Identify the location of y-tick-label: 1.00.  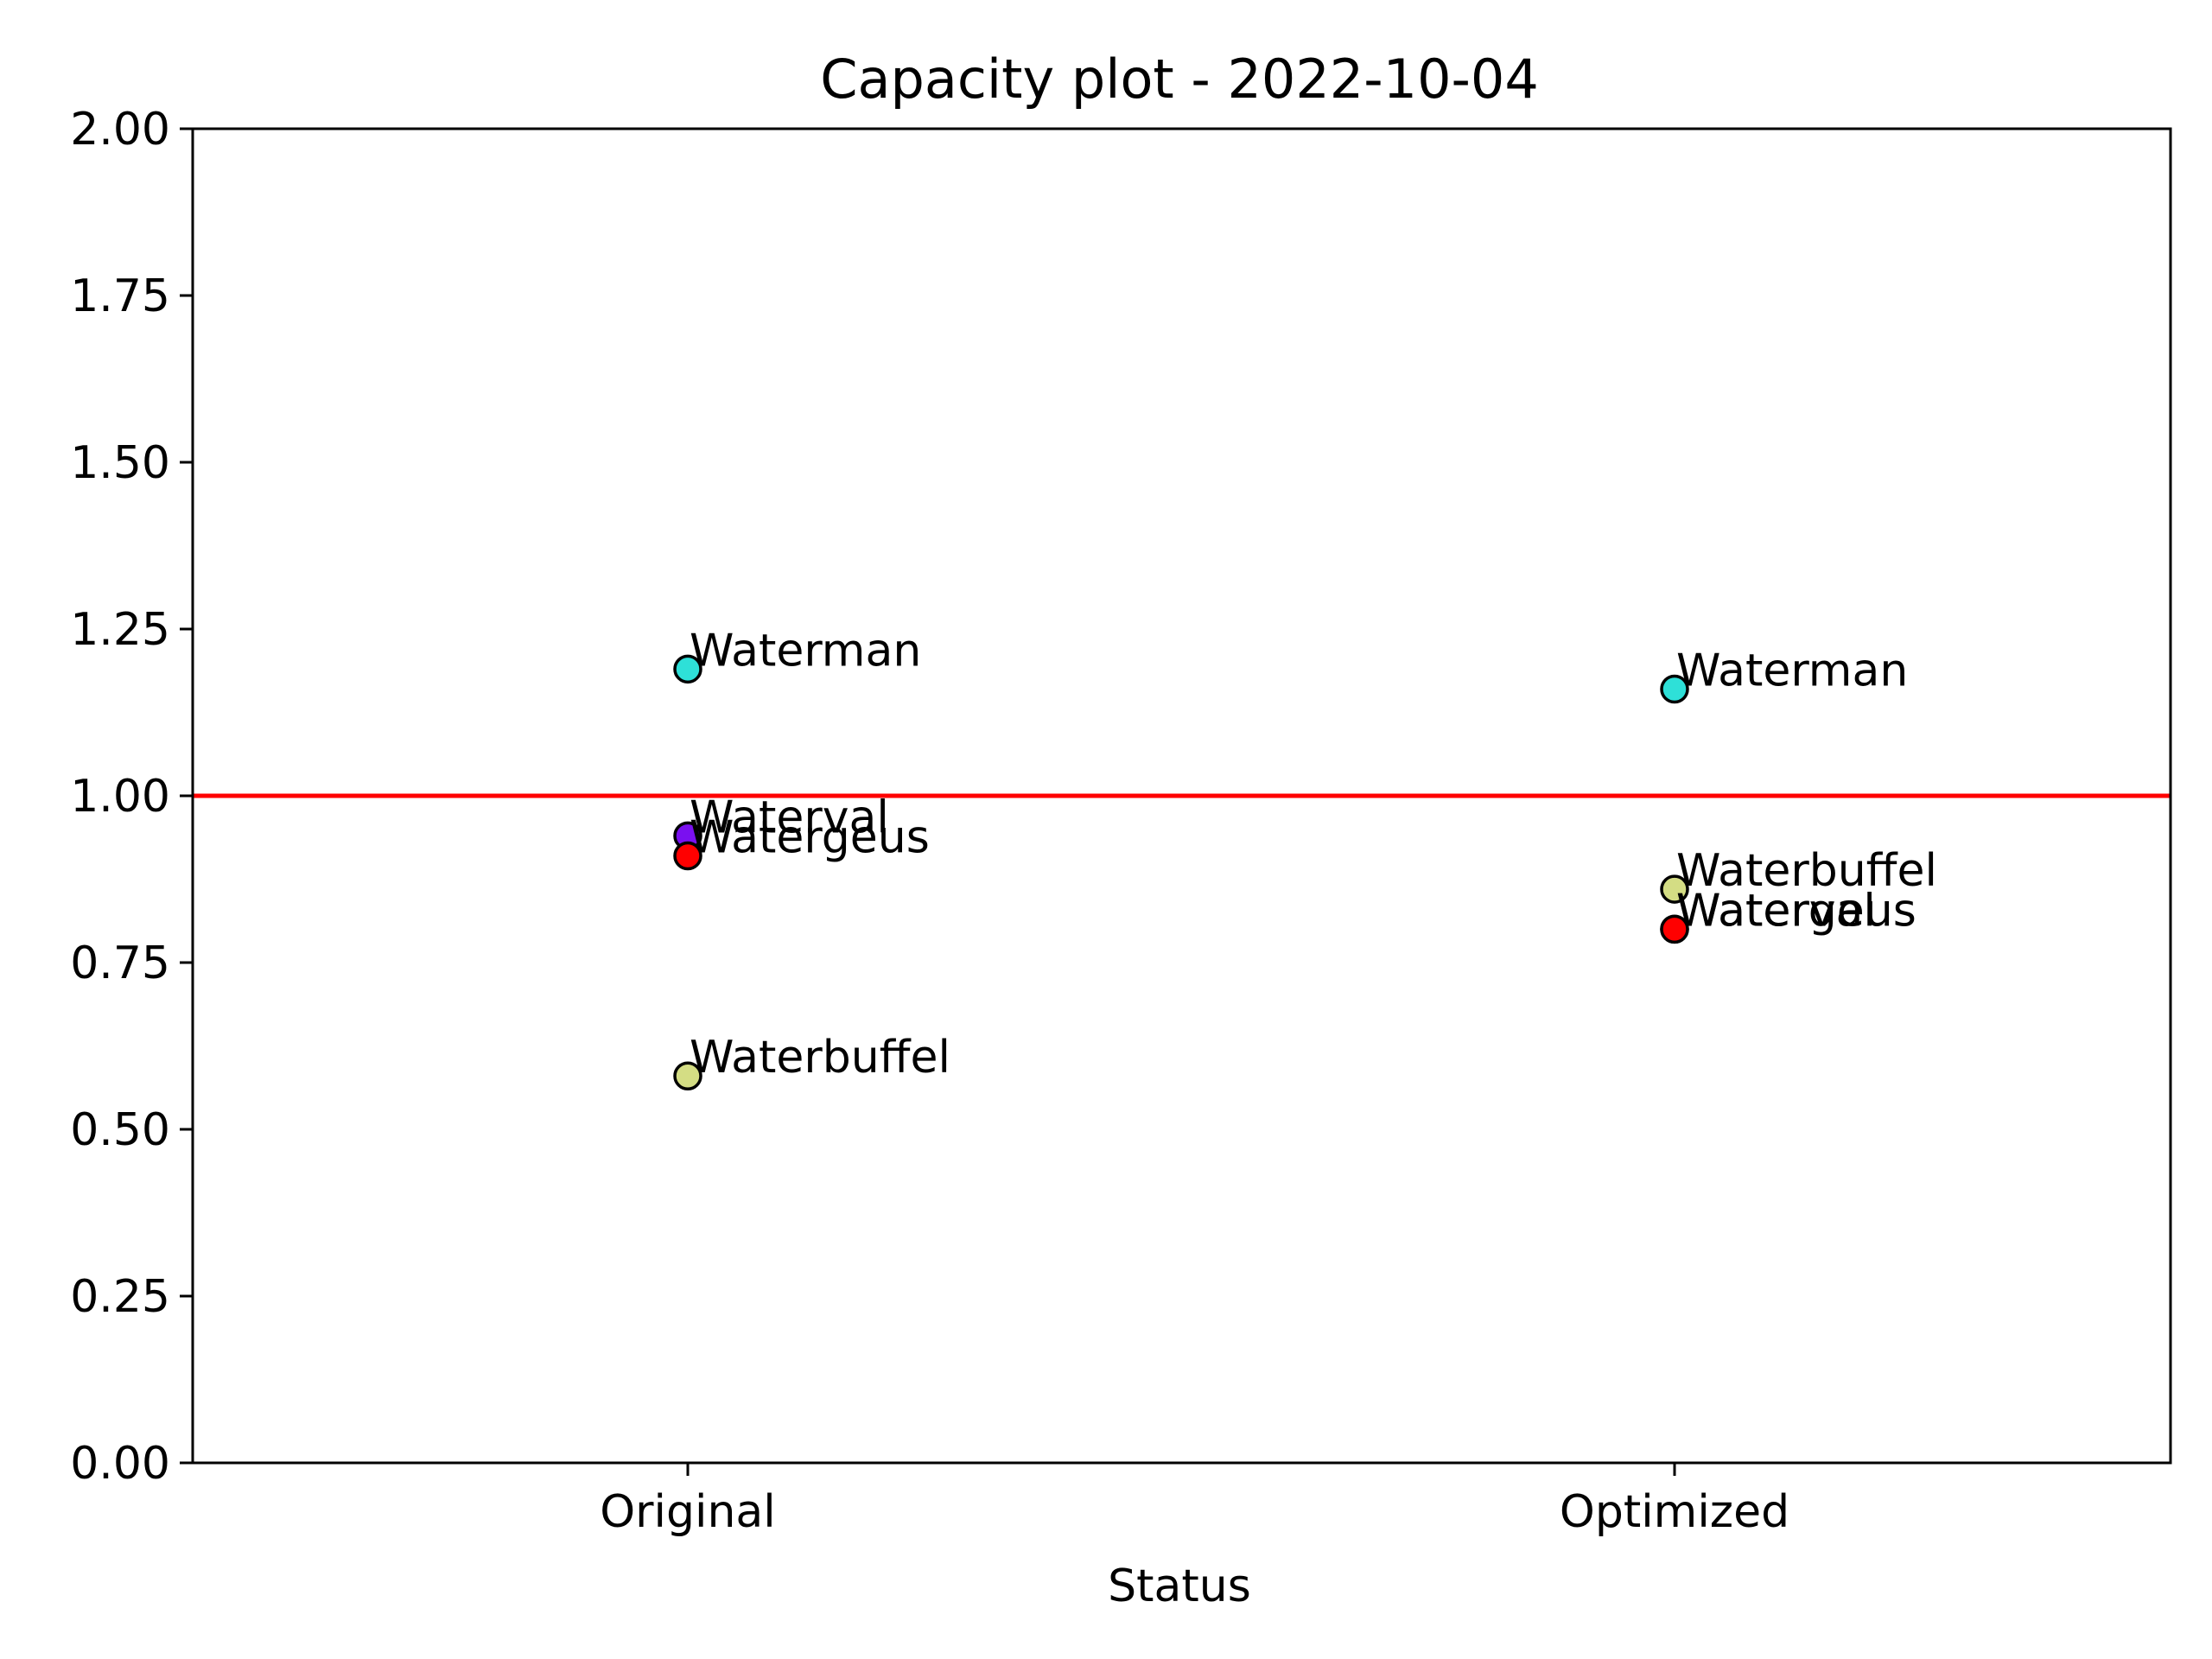
(120, 797).